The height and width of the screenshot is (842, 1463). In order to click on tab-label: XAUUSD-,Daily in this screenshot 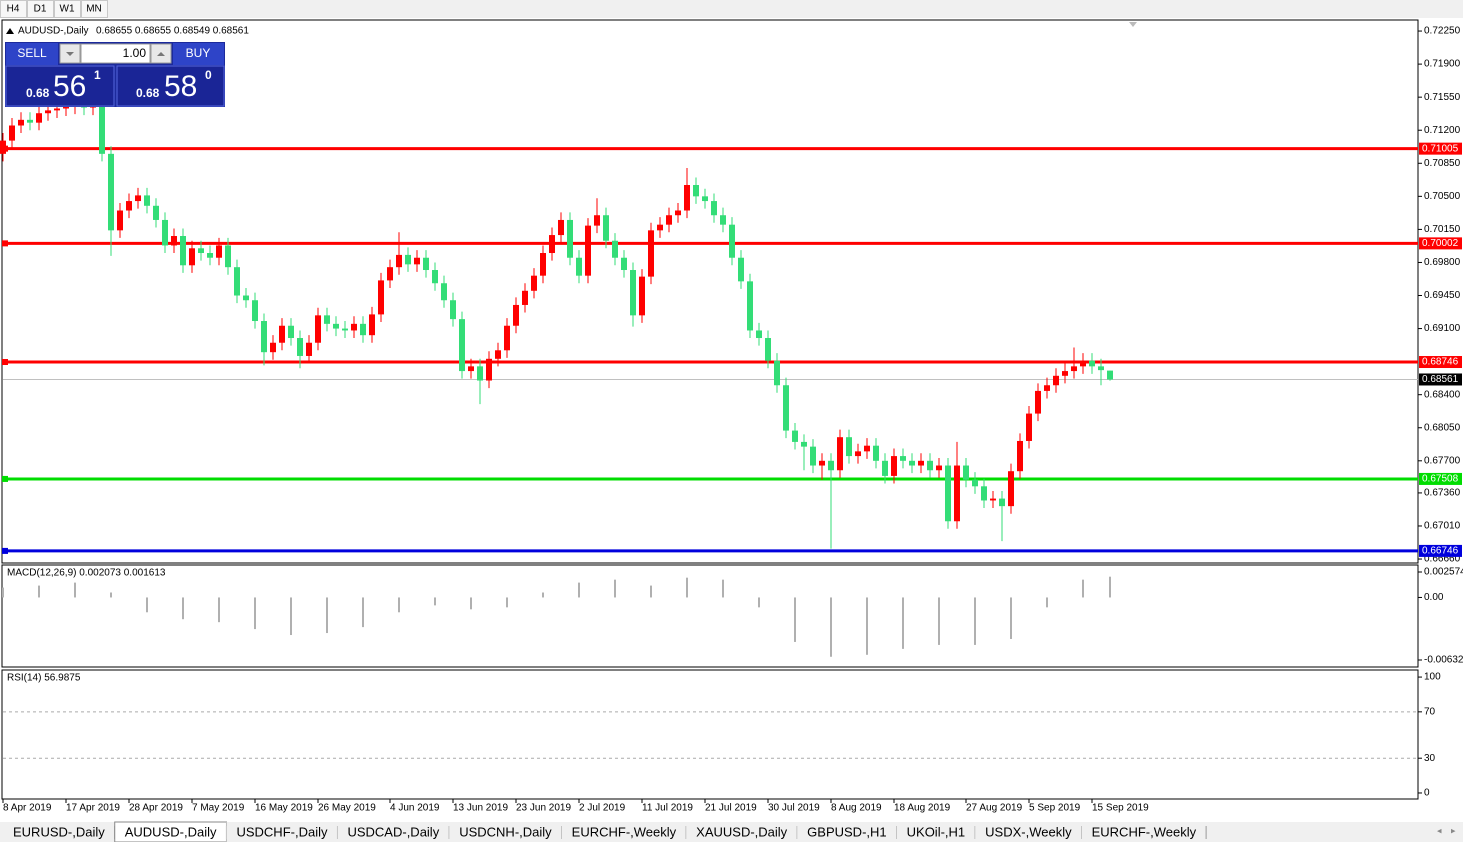, I will do `click(742, 831)`.